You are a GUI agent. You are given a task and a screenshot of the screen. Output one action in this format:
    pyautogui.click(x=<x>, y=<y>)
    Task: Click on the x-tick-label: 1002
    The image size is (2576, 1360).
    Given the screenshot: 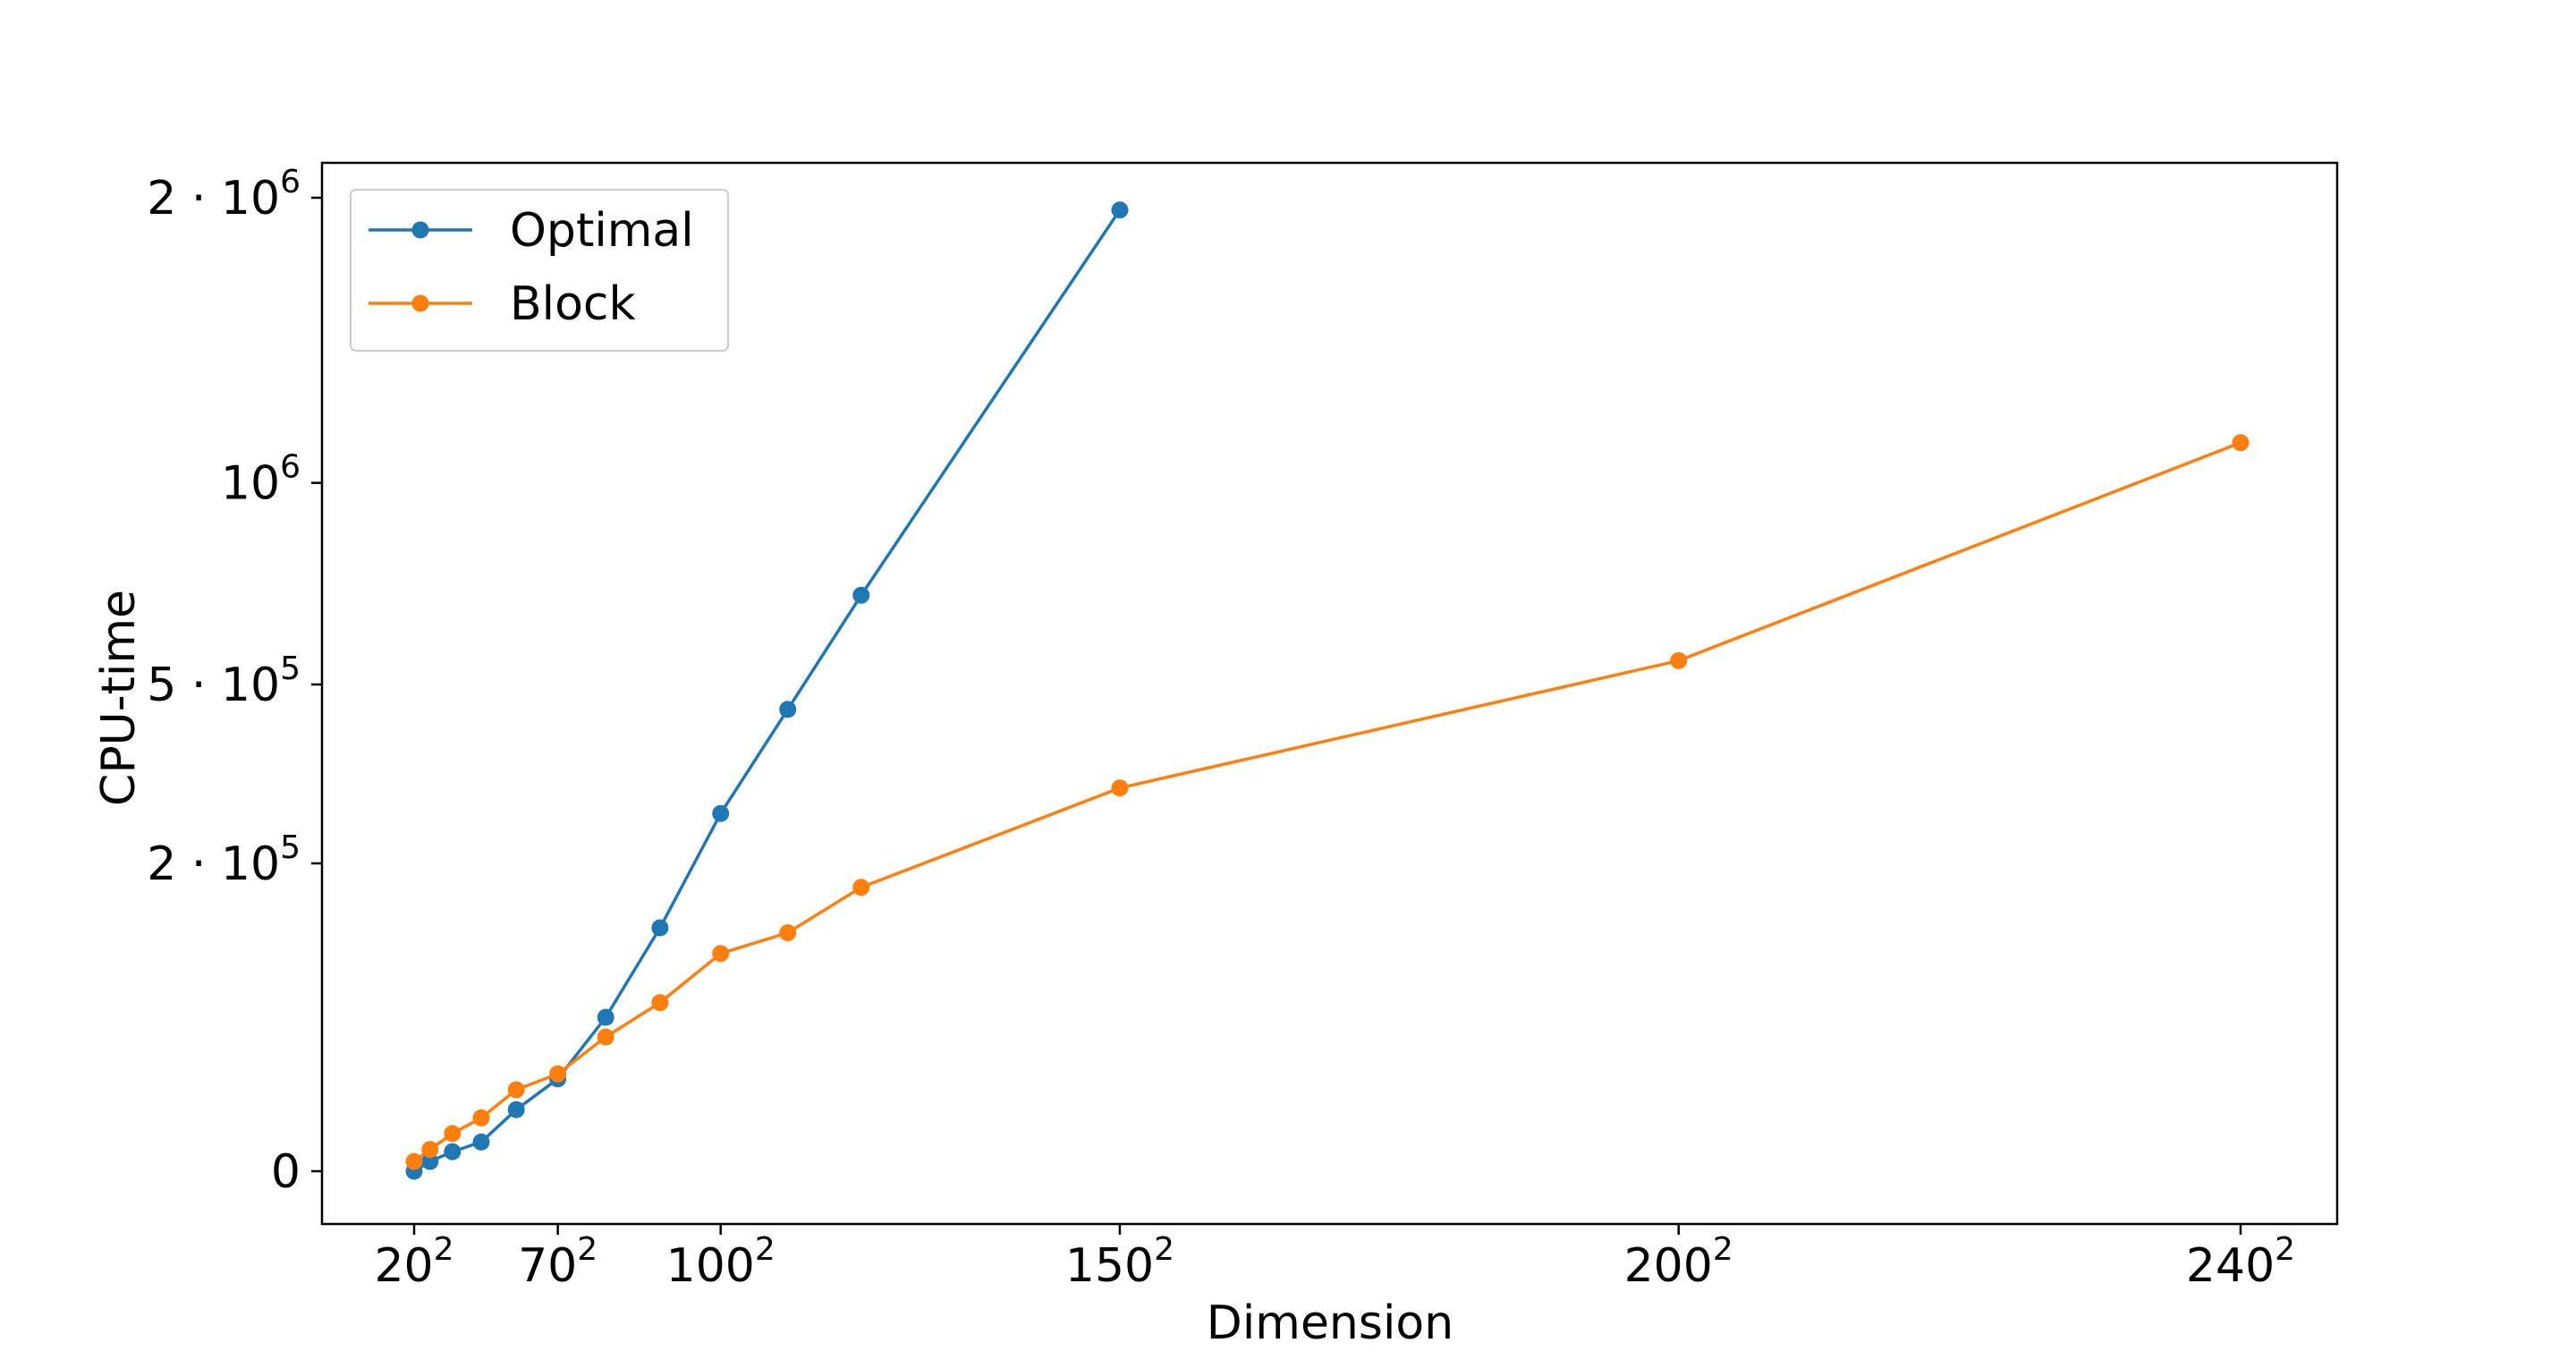 What is the action you would take?
    pyautogui.click(x=720, y=1262)
    